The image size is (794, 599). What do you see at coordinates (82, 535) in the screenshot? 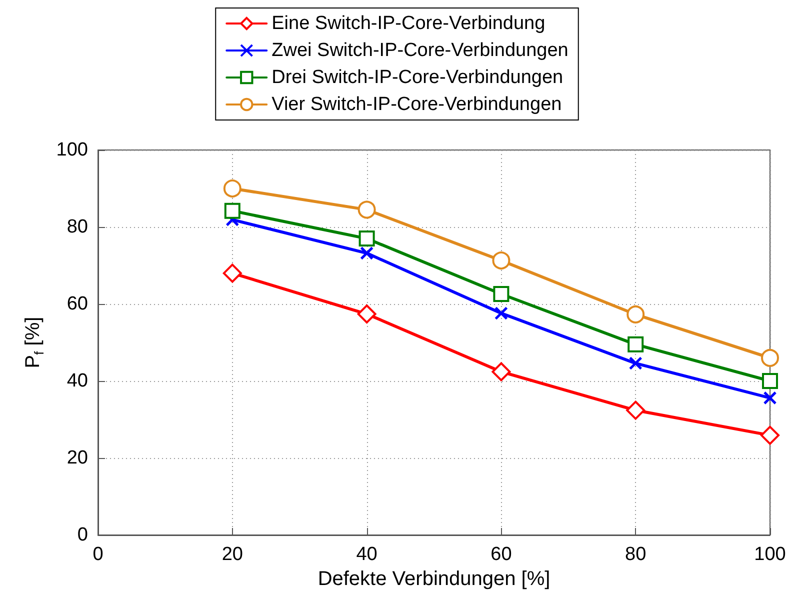
I see `y-tick-label: 0` at bounding box center [82, 535].